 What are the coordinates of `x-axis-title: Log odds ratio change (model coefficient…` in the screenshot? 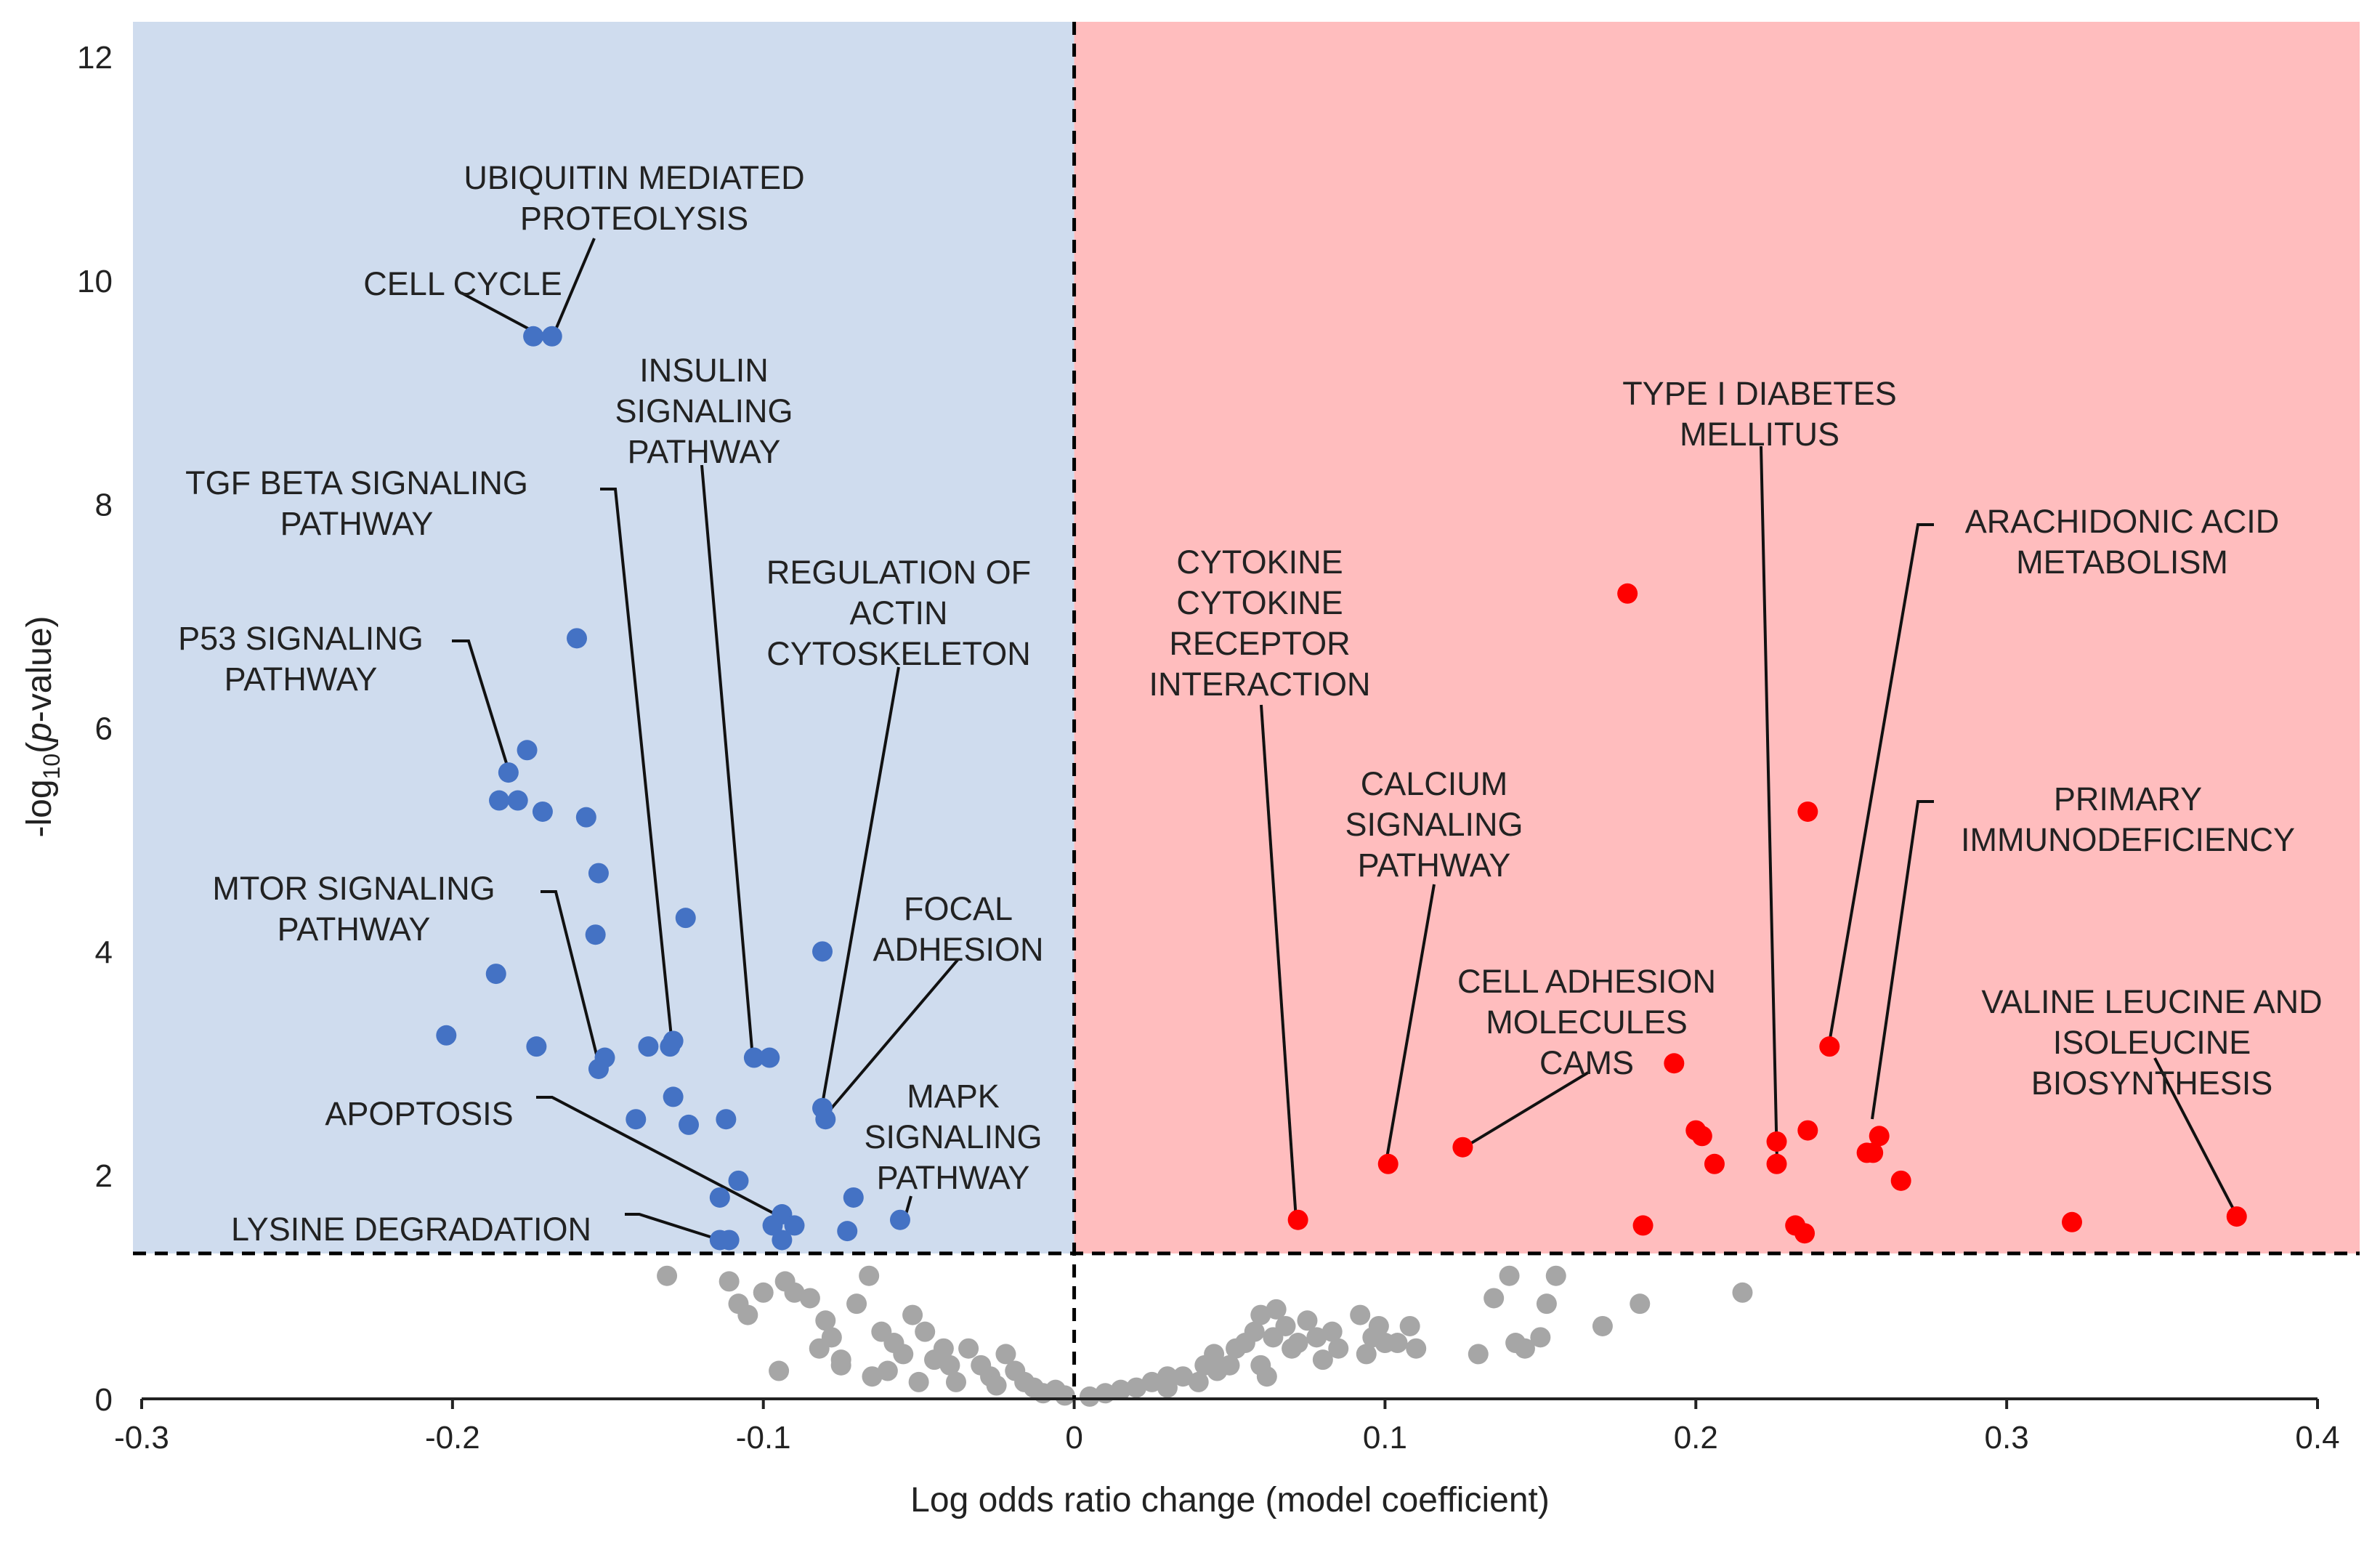 It's located at (1230, 1500).